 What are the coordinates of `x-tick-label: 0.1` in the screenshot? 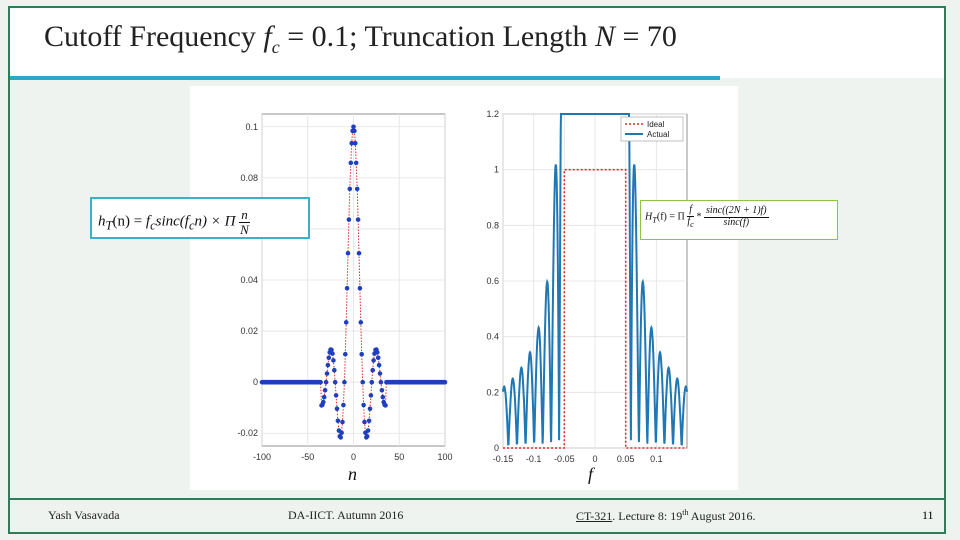 It's located at (656, 459).